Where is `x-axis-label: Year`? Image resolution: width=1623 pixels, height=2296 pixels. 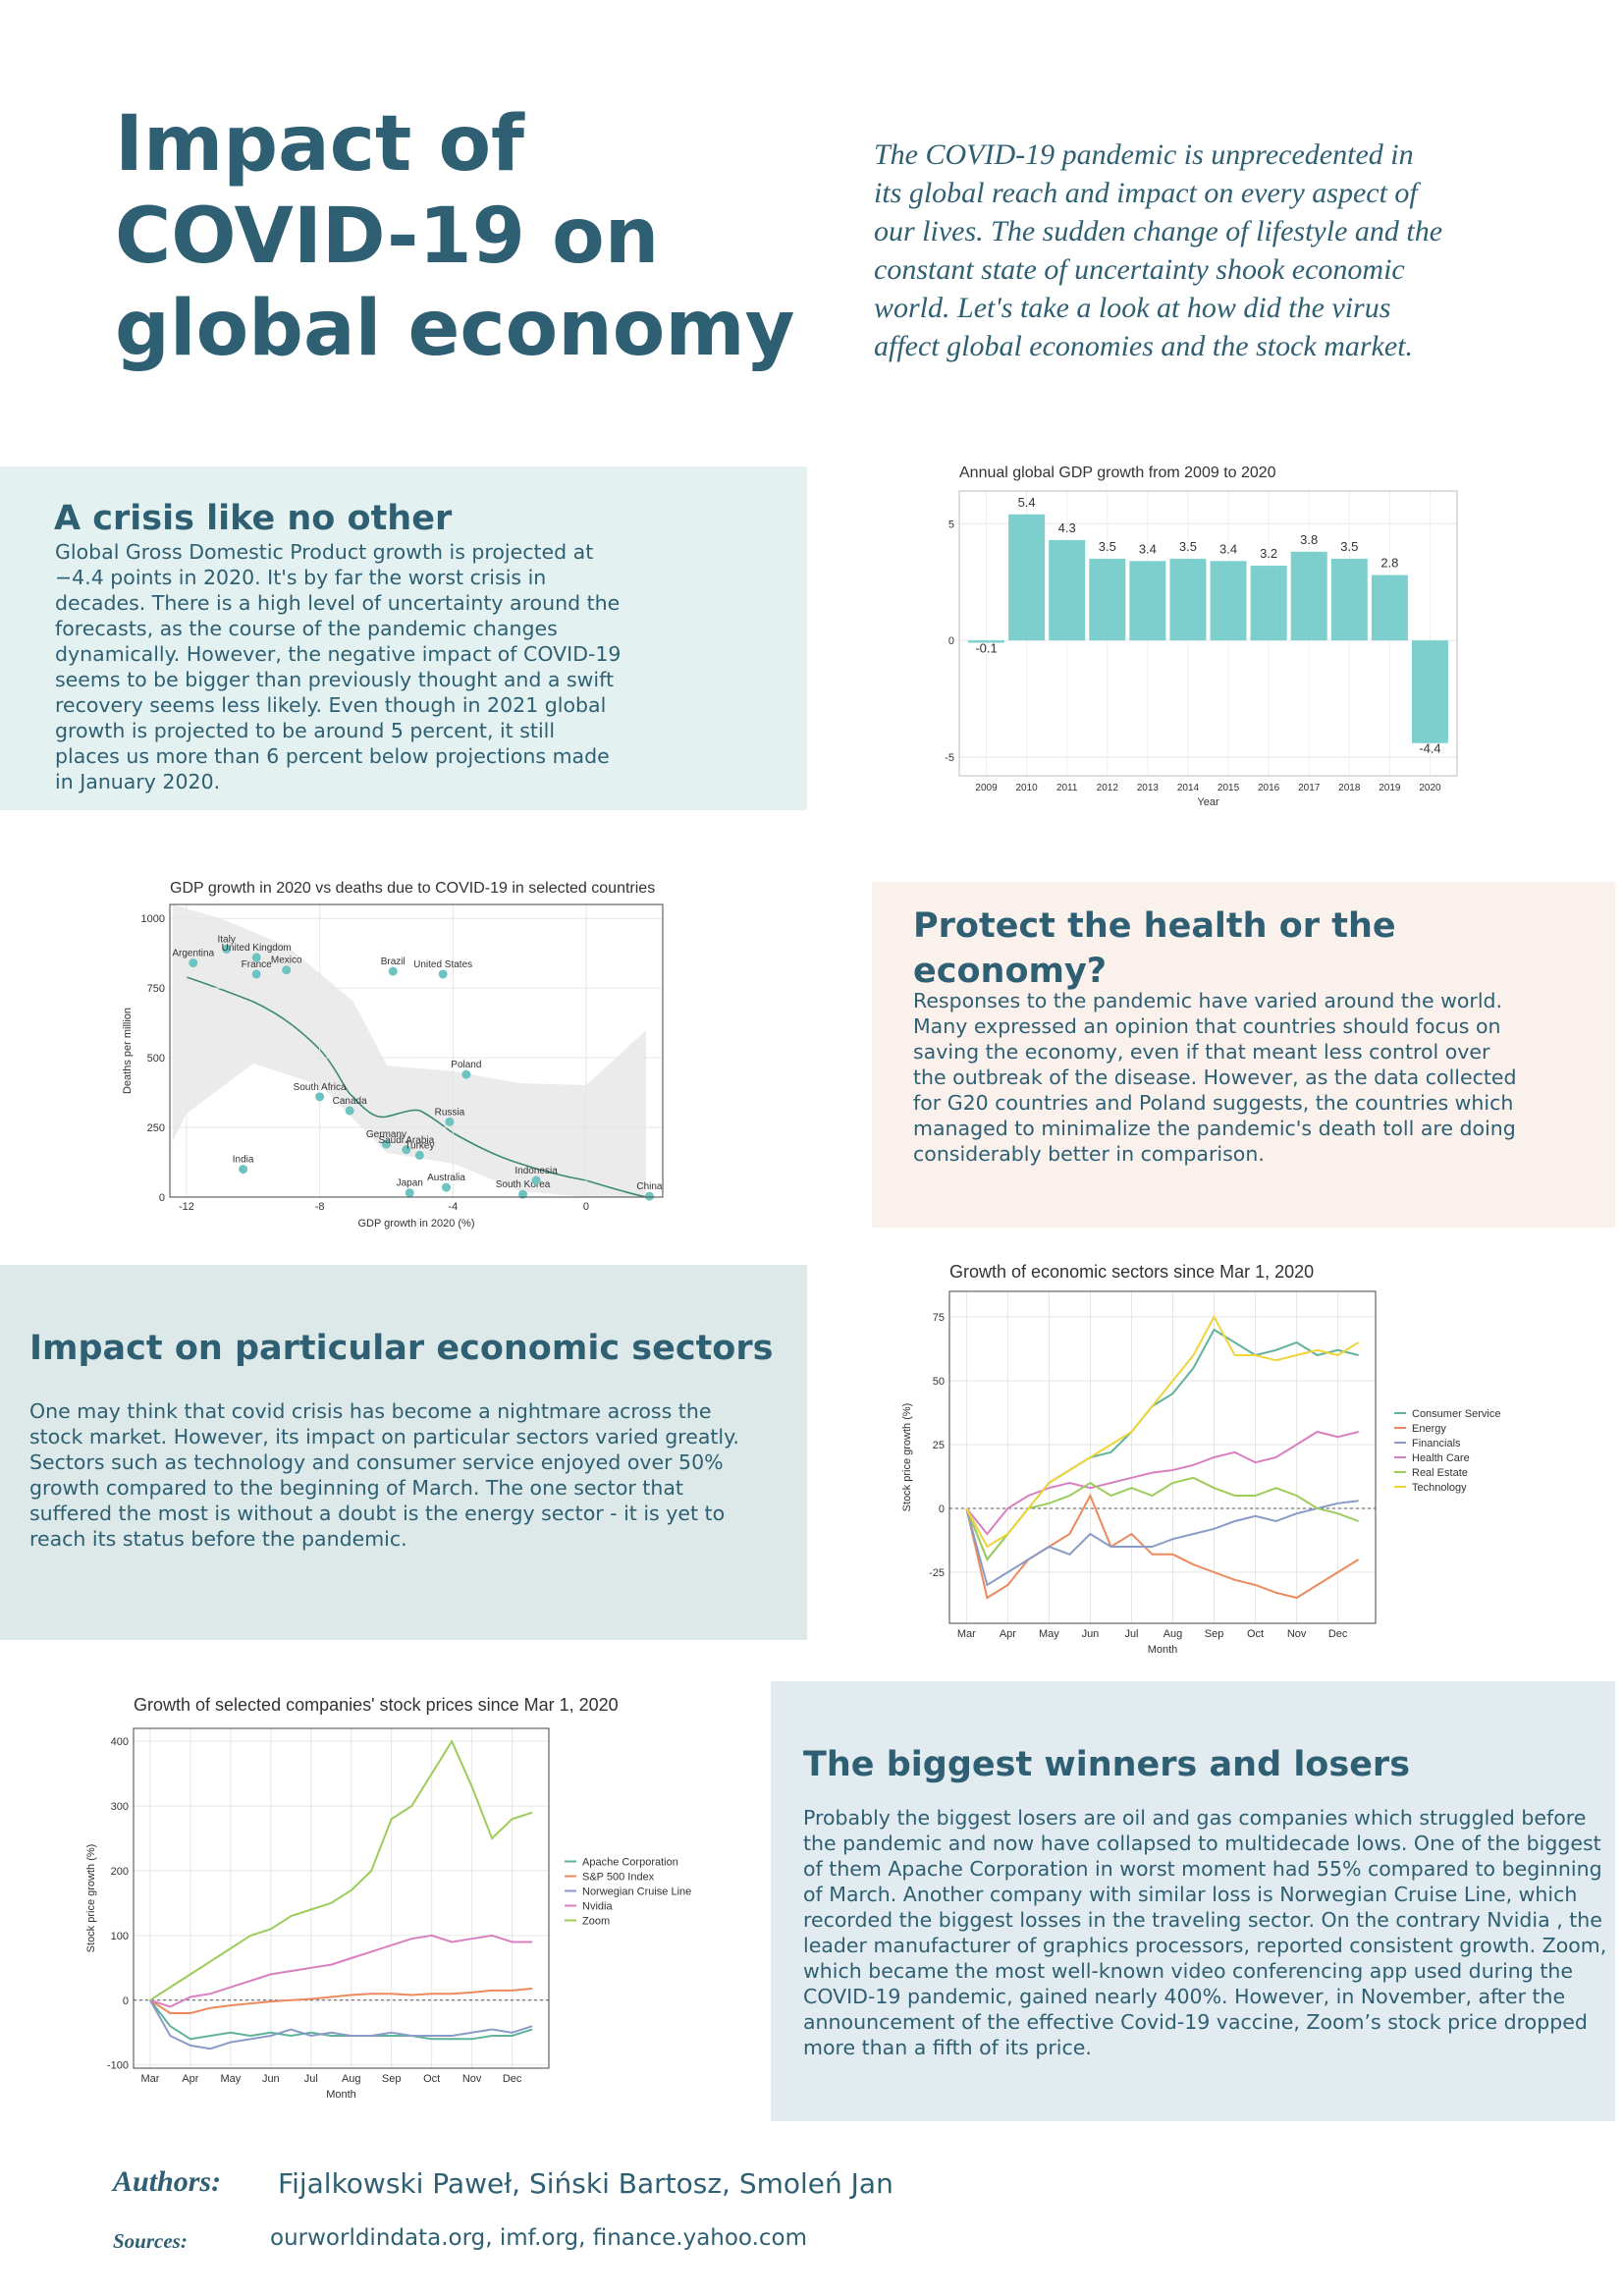
x-axis-label: Year is located at coordinates (1208, 802).